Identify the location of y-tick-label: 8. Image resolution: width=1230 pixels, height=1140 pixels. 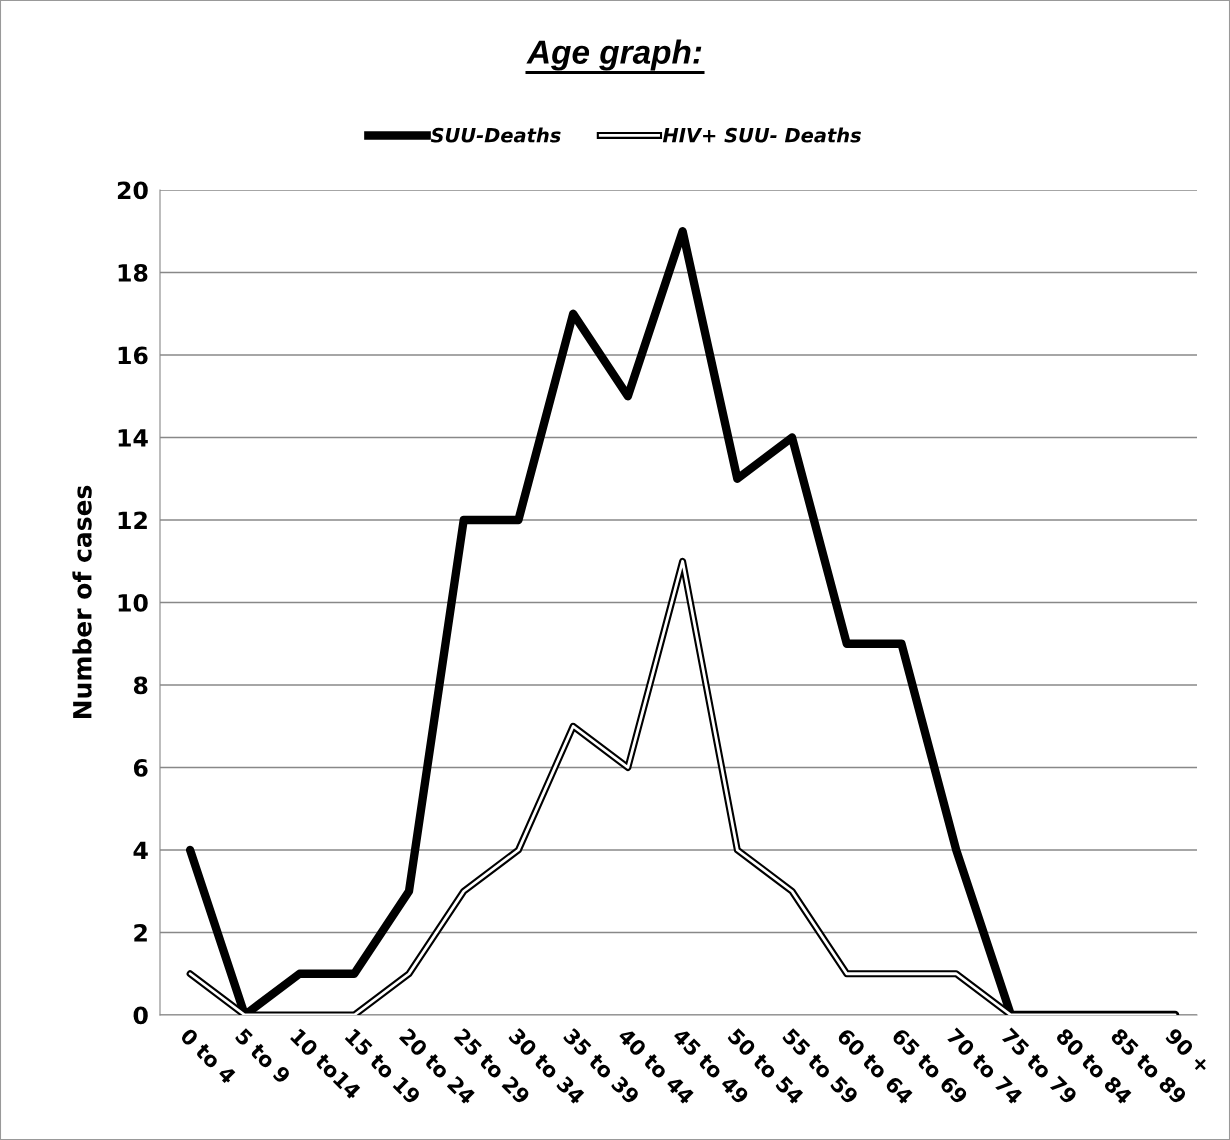
(140, 685).